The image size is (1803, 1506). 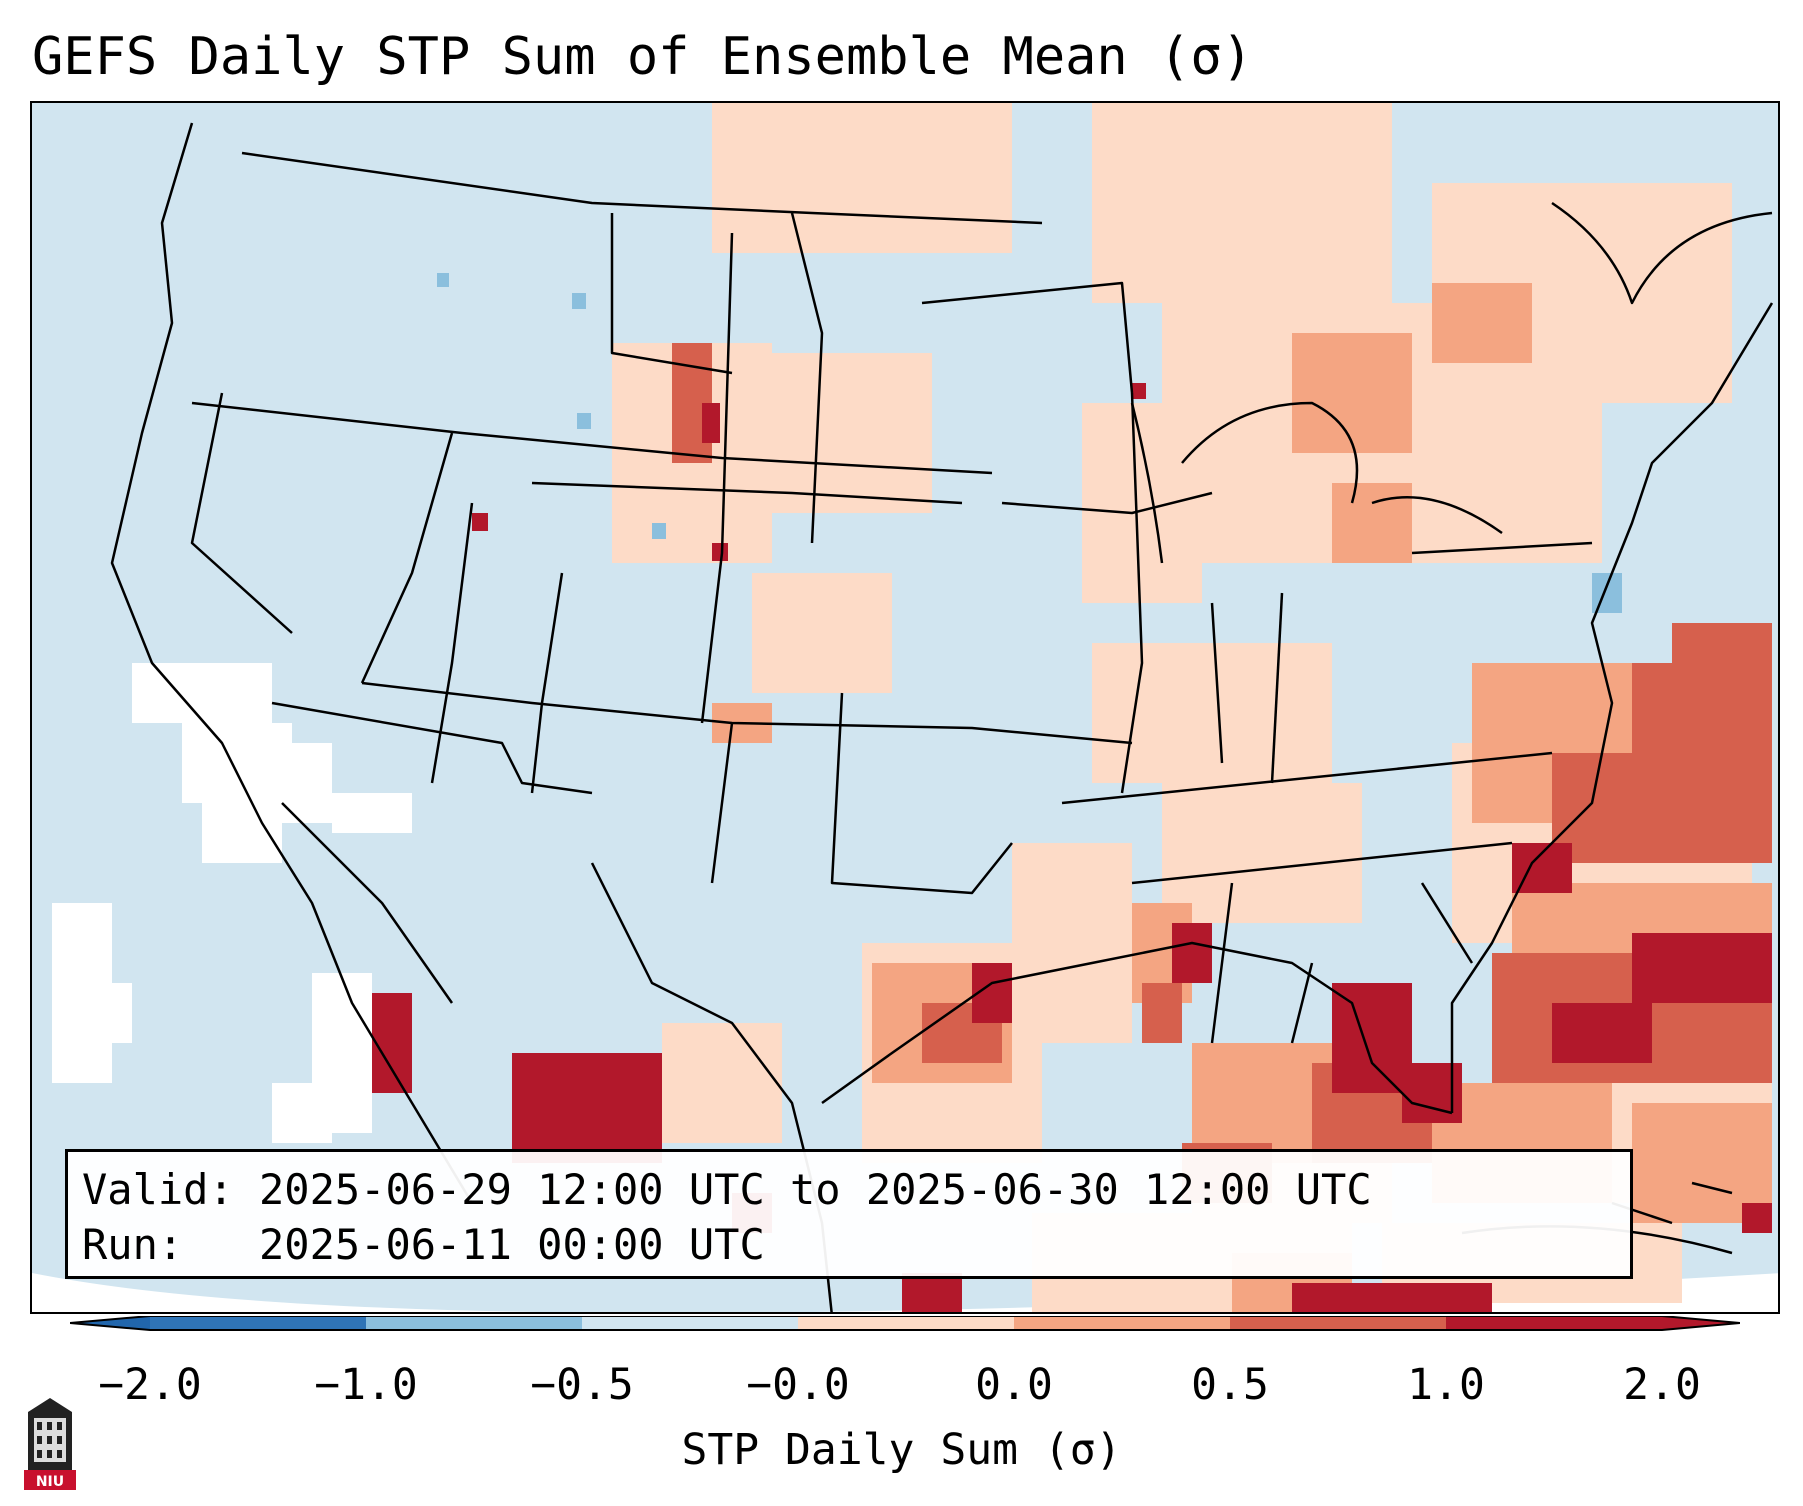 I want to click on run-label: Run:, so click(x=133, y=1244).